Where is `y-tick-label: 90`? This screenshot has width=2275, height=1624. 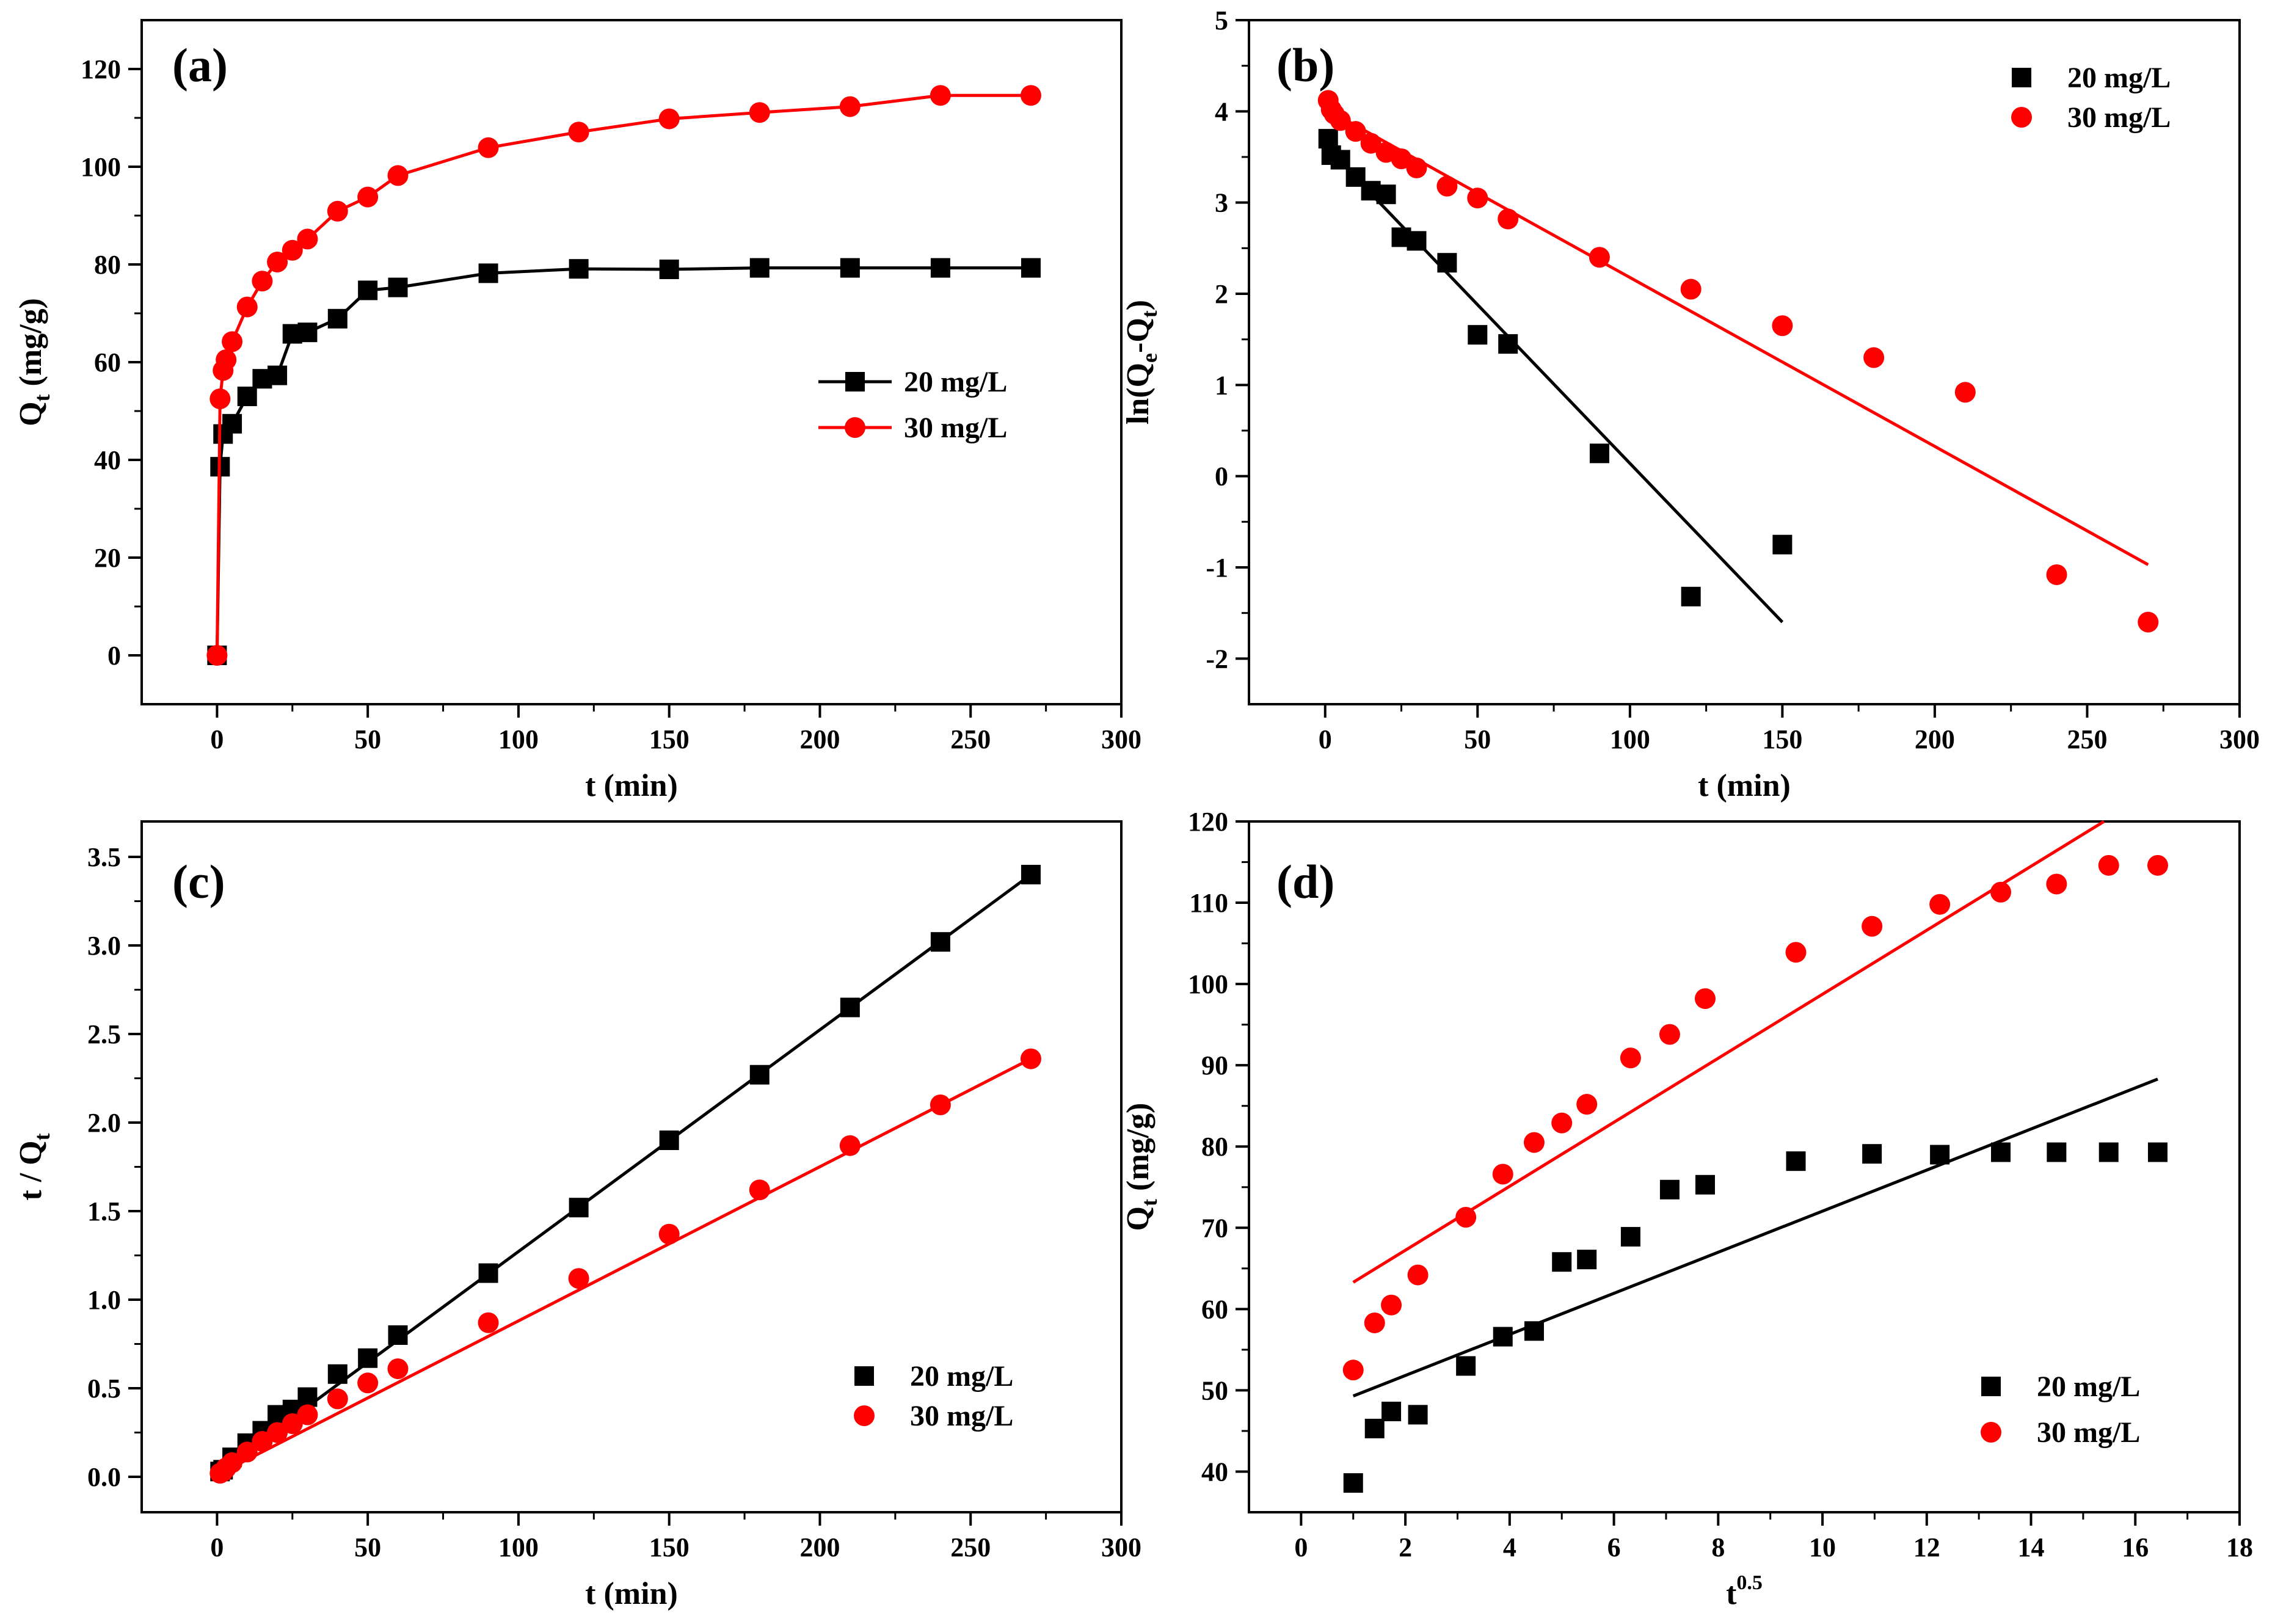 y-tick-label: 90 is located at coordinates (1214, 1066).